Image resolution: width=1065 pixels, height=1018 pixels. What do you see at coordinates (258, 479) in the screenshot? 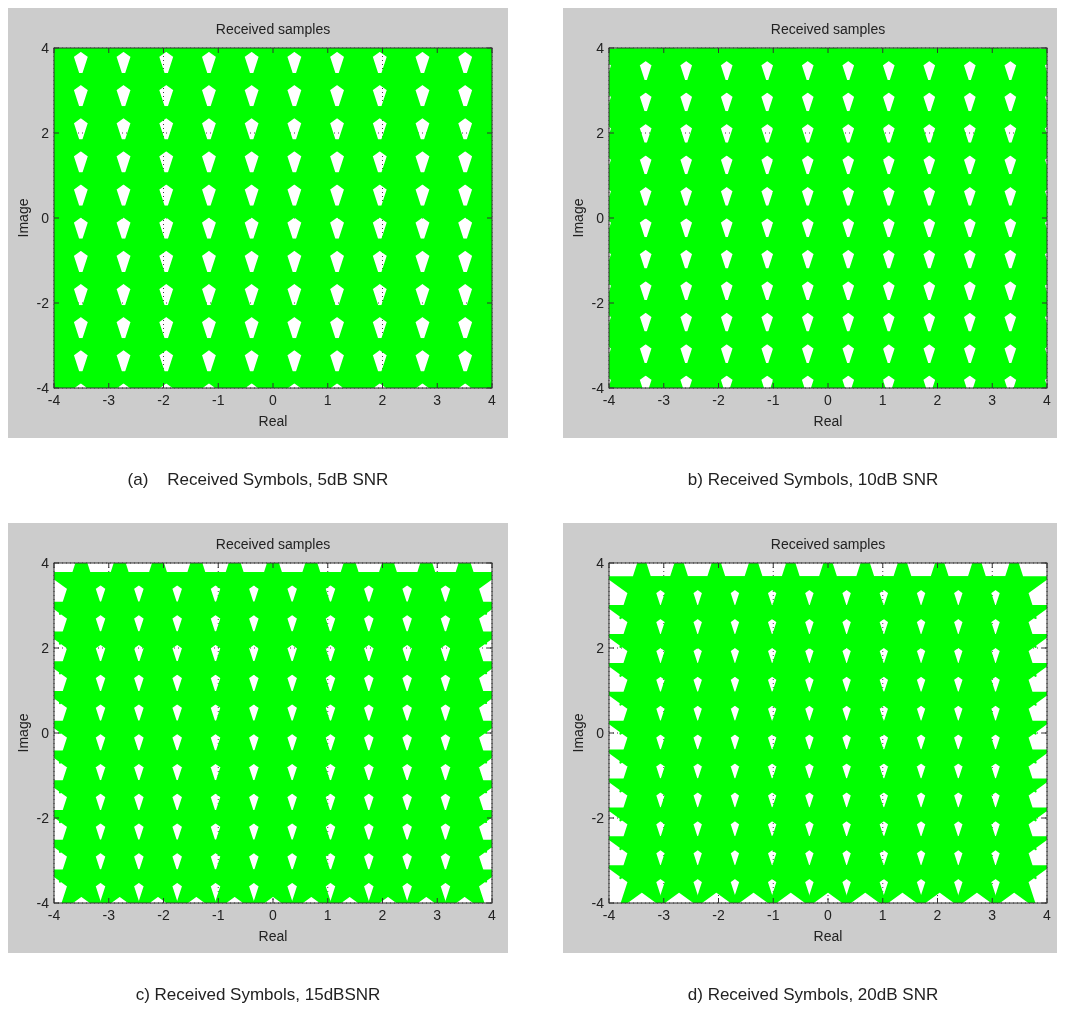
I see `text: (a) Received Symbols, 5dB SNR` at bounding box center [258, 479].